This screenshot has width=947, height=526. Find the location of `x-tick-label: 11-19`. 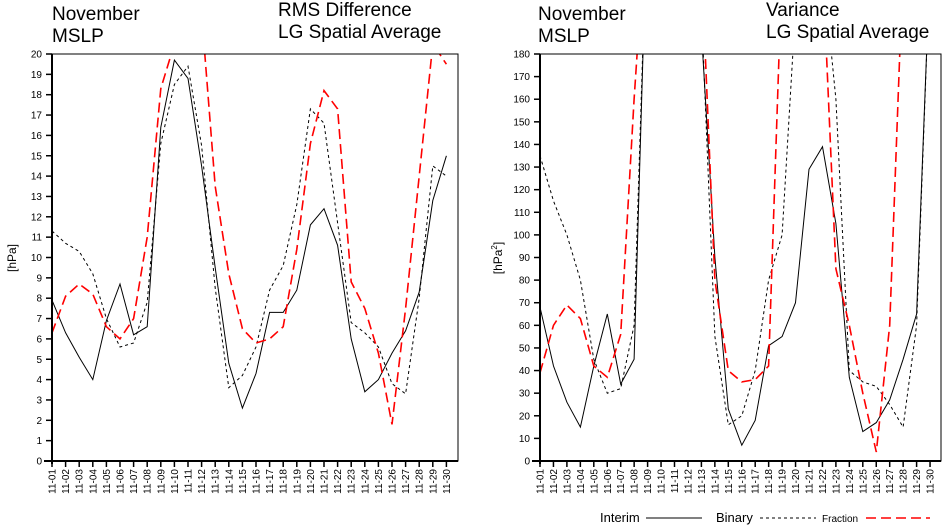

x-tick-label: 11-19 is located at coordinates (783, 481).